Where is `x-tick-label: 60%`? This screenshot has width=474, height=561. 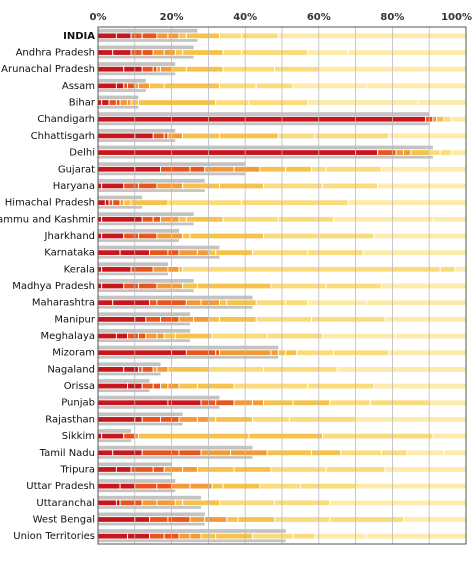 x-tick-label: 60% is located at coordinates (319, 17).